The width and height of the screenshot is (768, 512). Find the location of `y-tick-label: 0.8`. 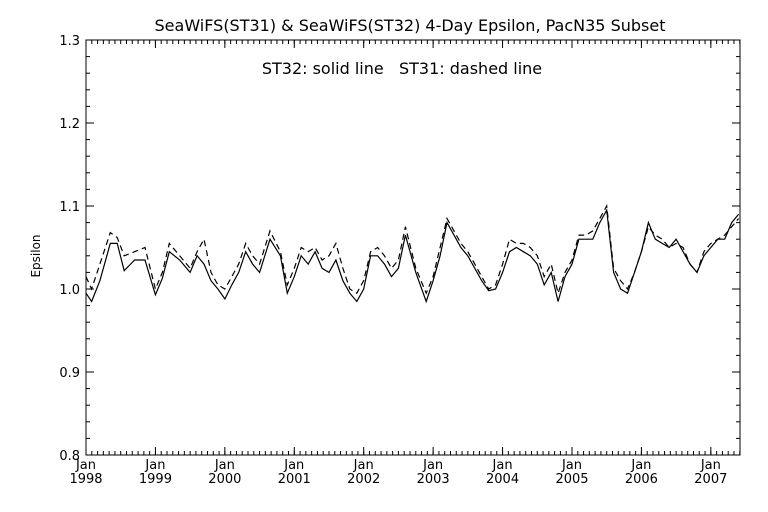

y-tick-label: 0.8 is located at coordinates (69, 456).